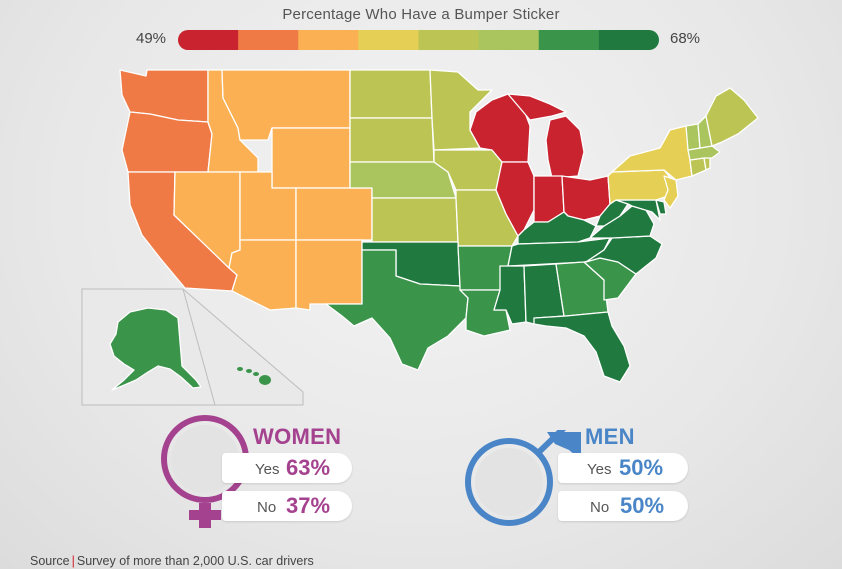  I want to click on state-wyoming, so click(311, 158).